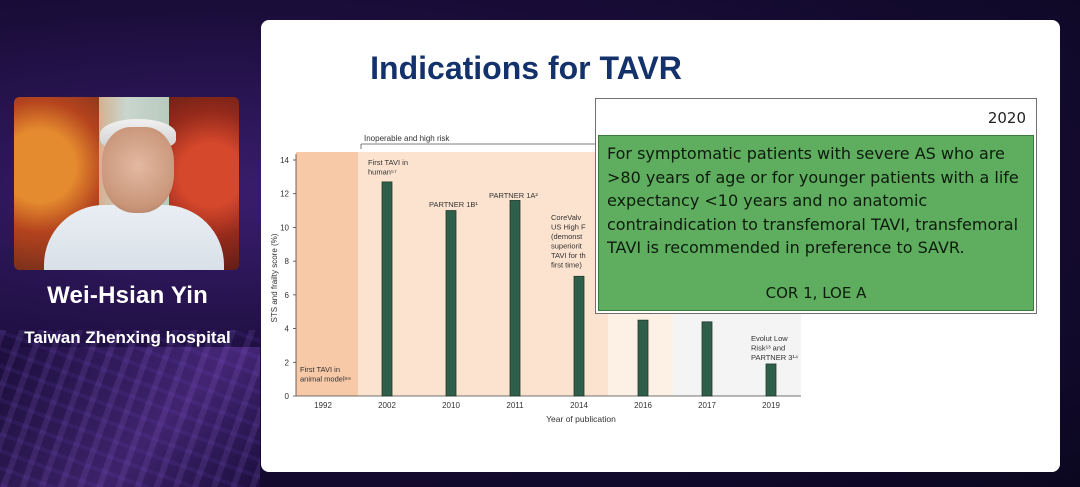 This screenshot has height=487, width=1080. I want to click on bar-2002, so click(387, 289).